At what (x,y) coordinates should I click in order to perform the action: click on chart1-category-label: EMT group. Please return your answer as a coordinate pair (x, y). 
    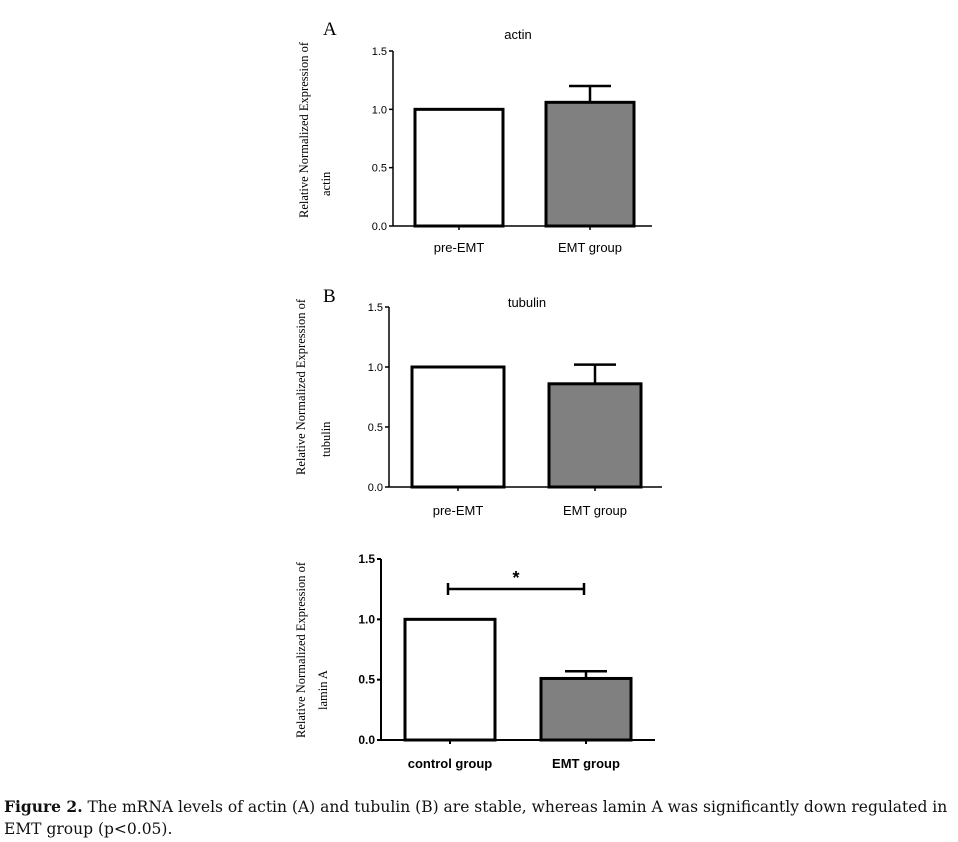
    Looking at the image, I should click on (590, 247).